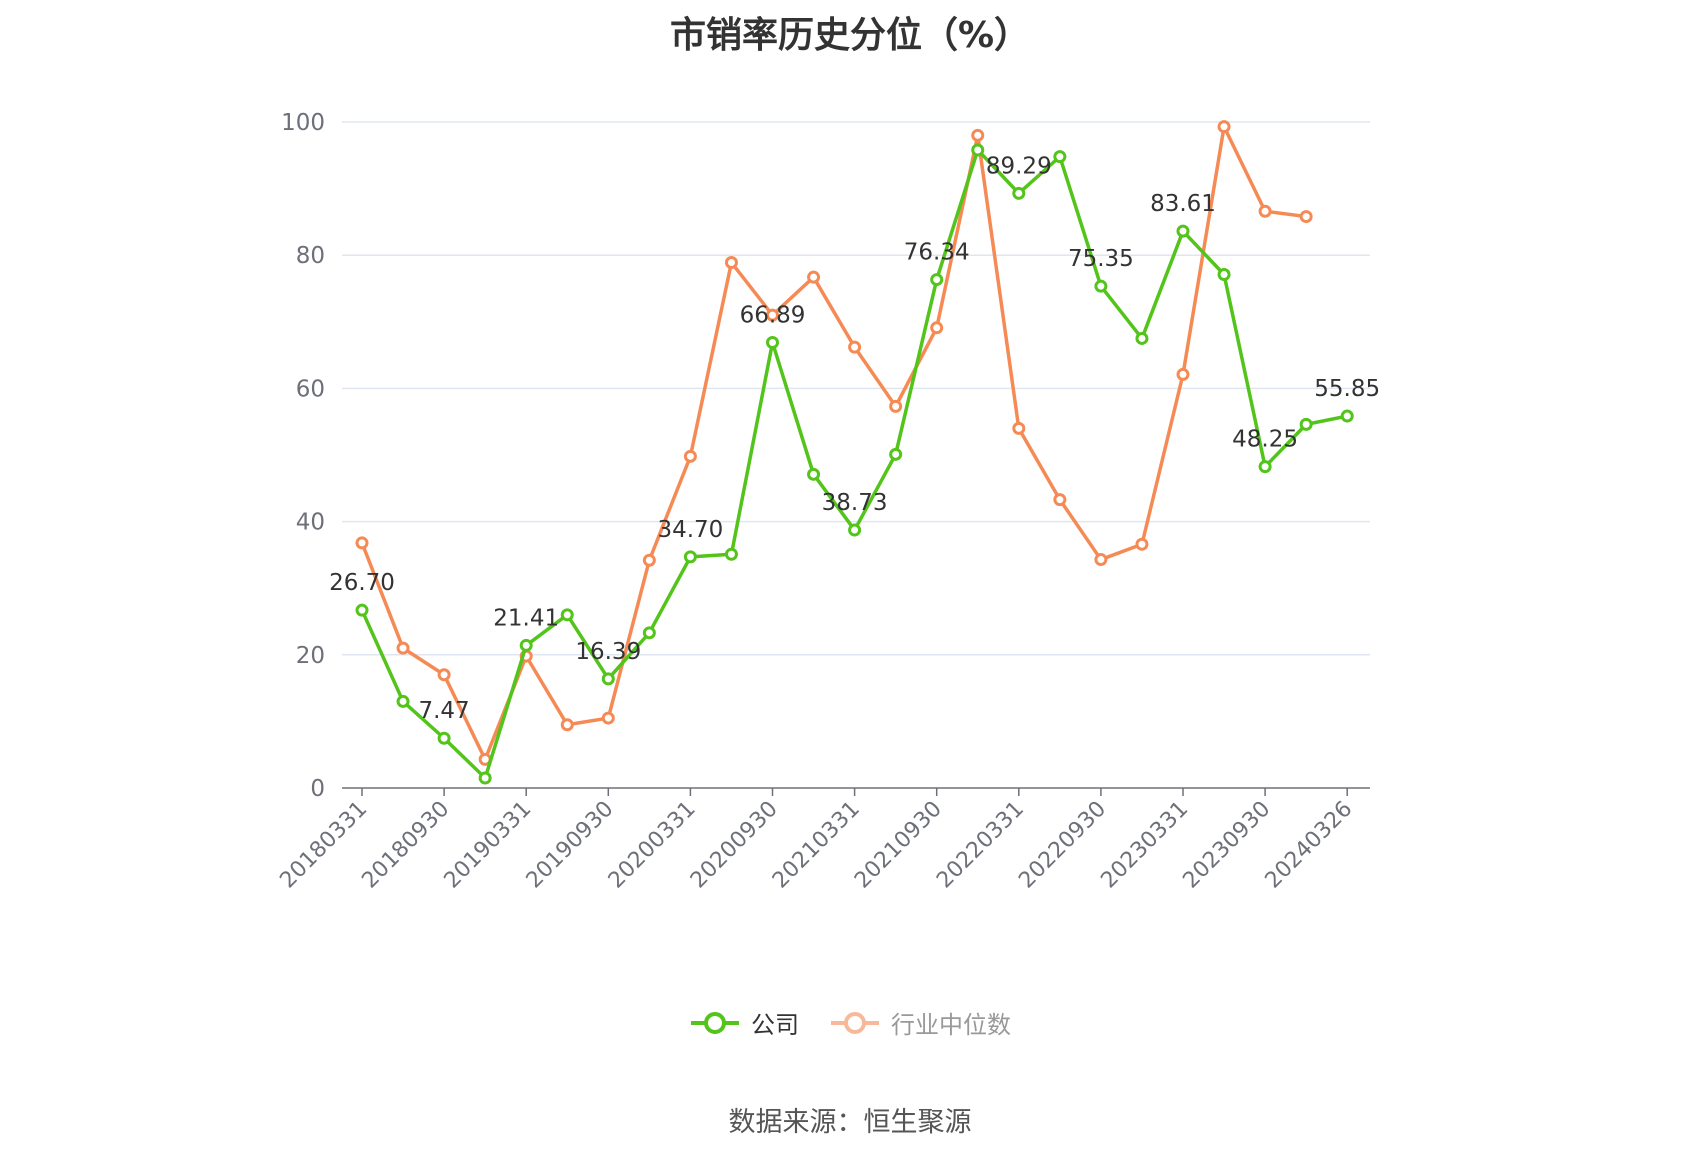 The height and width of the screenshot is (1150, 1700). Describe the element at coordinates (1101, 259) in the screenshot. I see `data-label: 75.35` at that location.